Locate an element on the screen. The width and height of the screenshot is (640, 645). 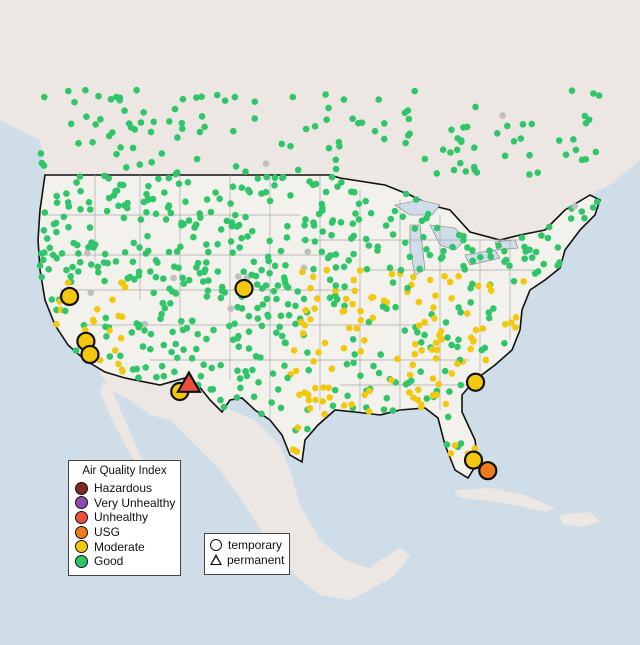
permanent-label: permanent is located at coordinates (256, 559).